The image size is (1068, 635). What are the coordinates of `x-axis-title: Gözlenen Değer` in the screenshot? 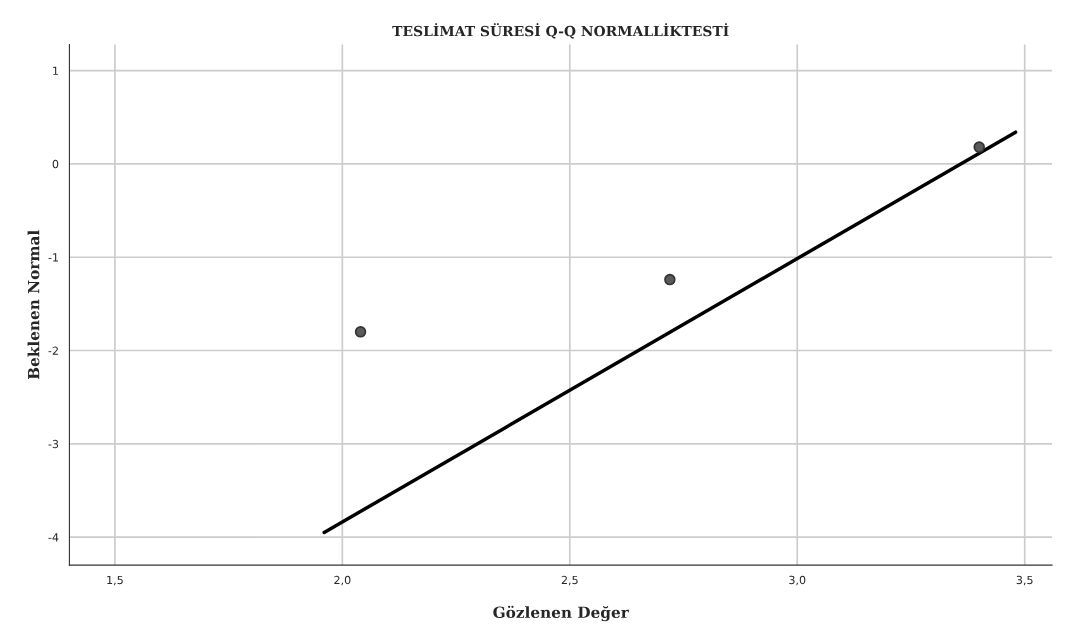 It's located at (561, 613).